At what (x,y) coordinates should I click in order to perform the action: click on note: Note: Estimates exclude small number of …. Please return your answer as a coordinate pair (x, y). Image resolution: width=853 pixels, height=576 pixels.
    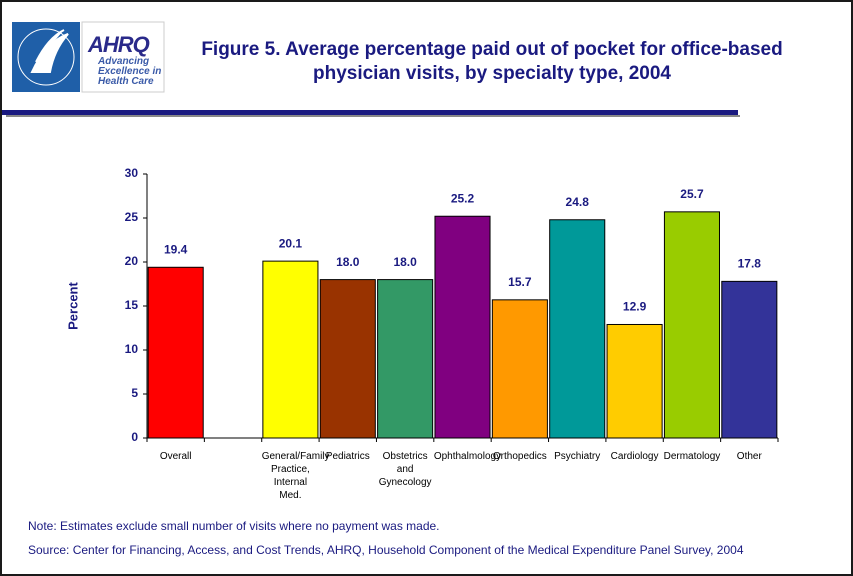
    Looking at the image, I should click on (234, 526).